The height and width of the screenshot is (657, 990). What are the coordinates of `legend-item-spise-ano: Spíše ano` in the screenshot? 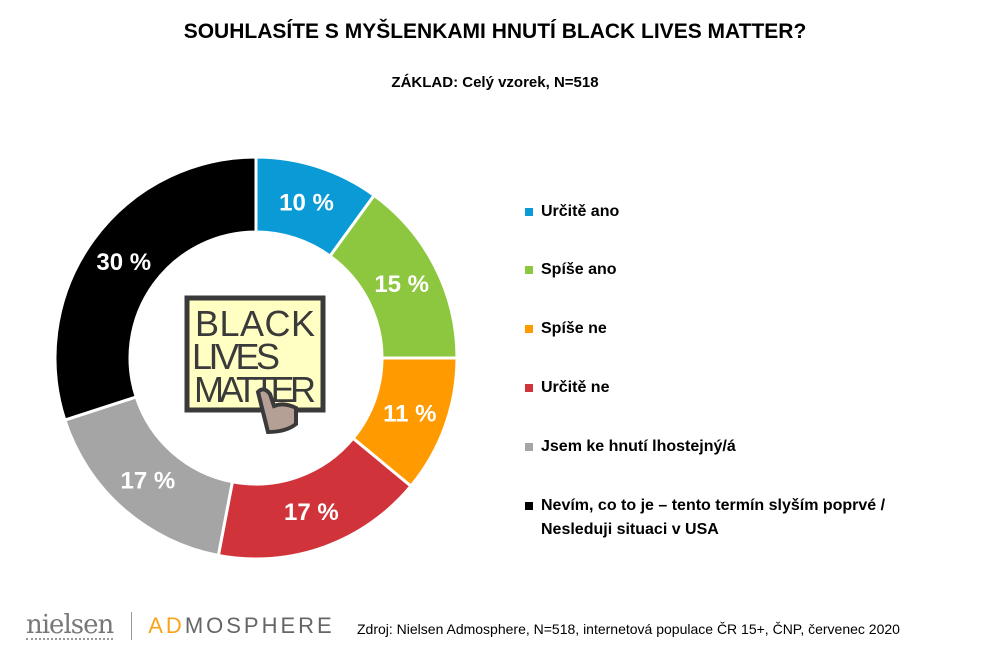 It's located at (571, 270).